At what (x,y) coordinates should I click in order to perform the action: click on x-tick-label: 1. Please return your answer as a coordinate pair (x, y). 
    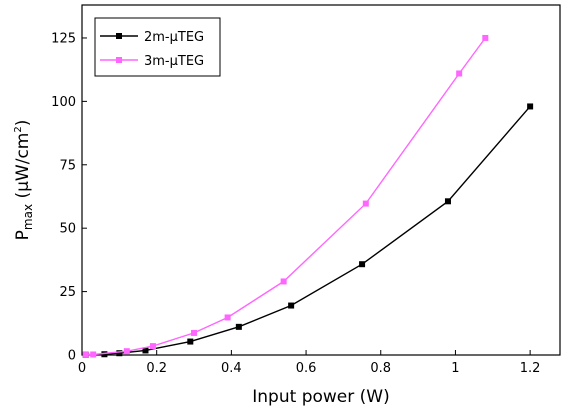
    Looking at the image, I should click on (455, 368).